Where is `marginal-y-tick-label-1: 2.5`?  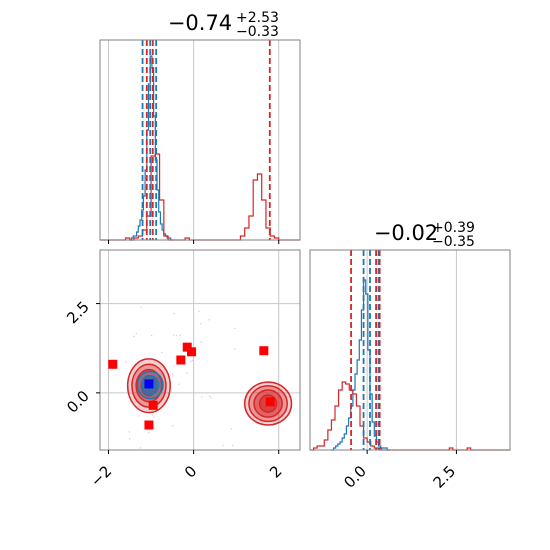 marginal-y-tick-label-1: 2.5 is located at coordinates (445, 477).